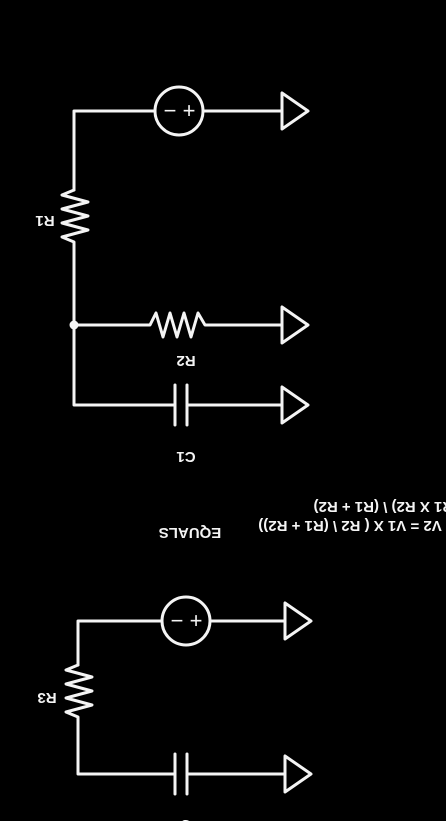  Describe the element at coordinates (178, 325) in the screenshot. I see `resistor-r2-icon` at that location.